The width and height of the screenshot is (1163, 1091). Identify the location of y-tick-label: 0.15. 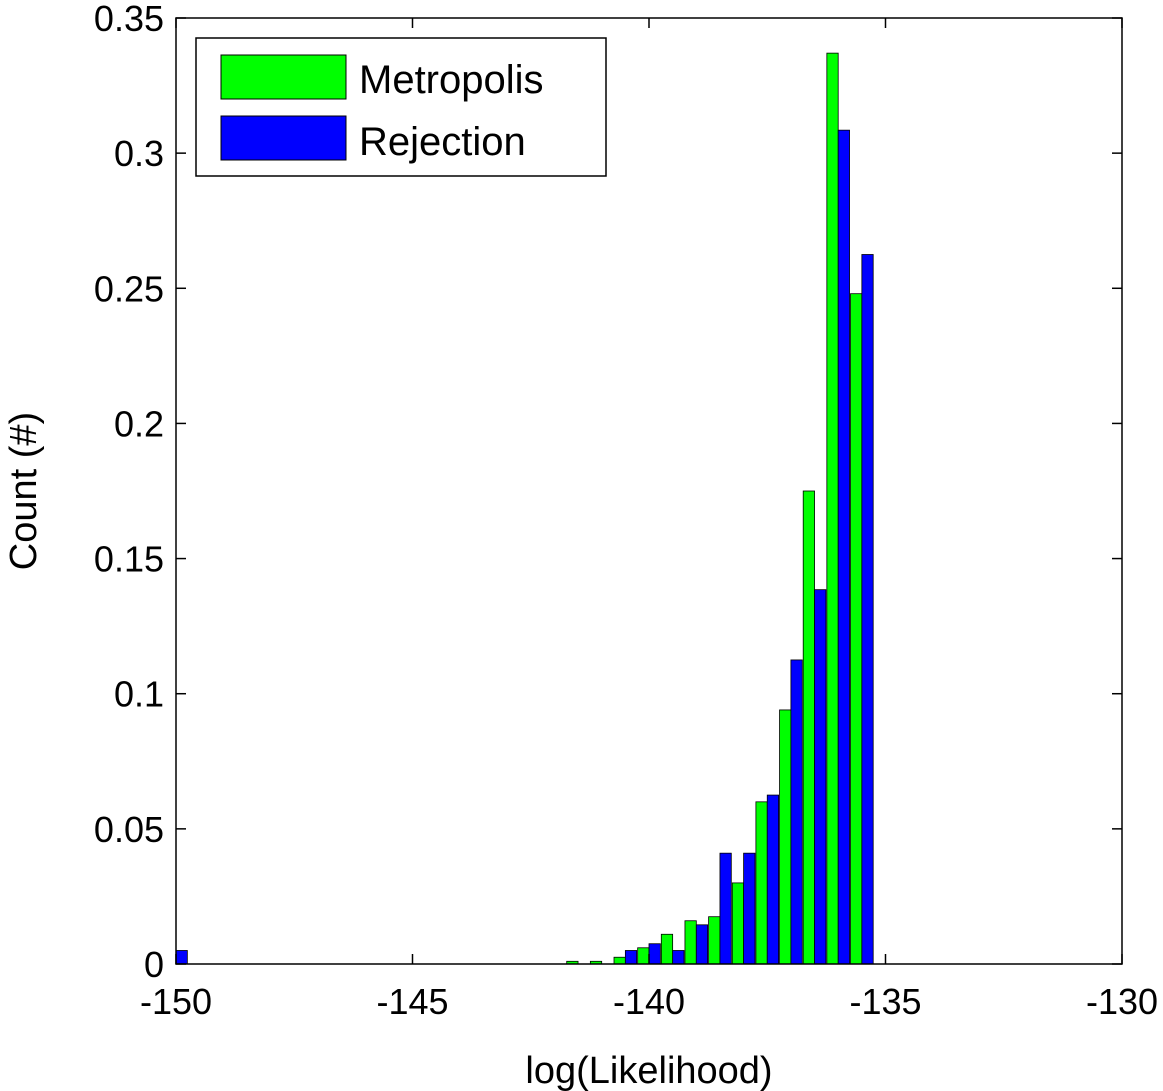
(129, 559).